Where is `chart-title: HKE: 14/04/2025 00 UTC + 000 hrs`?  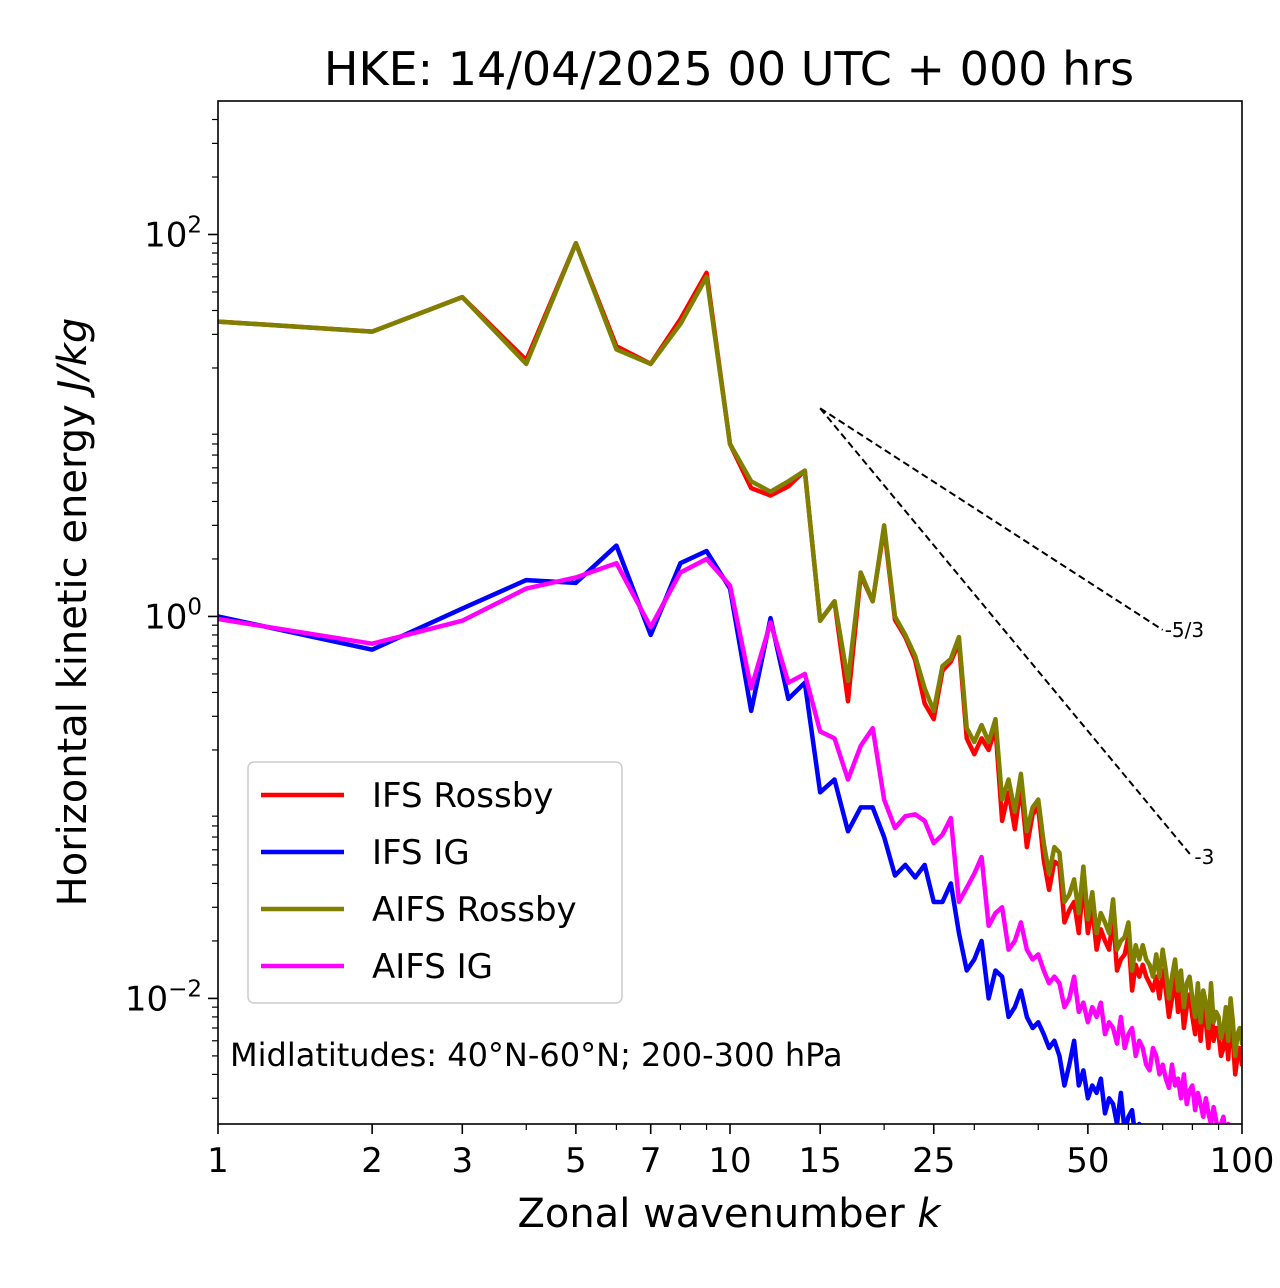 chart-title: HKE: 14/04/2025 00 UTC + 000 hrs is located at coordinates (729, 69).